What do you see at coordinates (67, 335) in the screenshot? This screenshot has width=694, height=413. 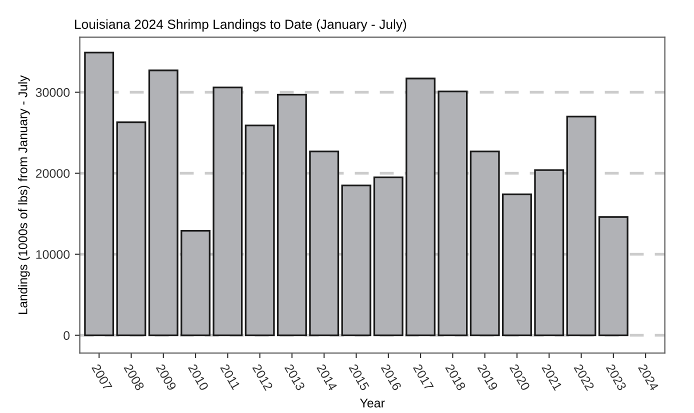 I see `y-tick-label: 0` at bounding box center [67, 335].